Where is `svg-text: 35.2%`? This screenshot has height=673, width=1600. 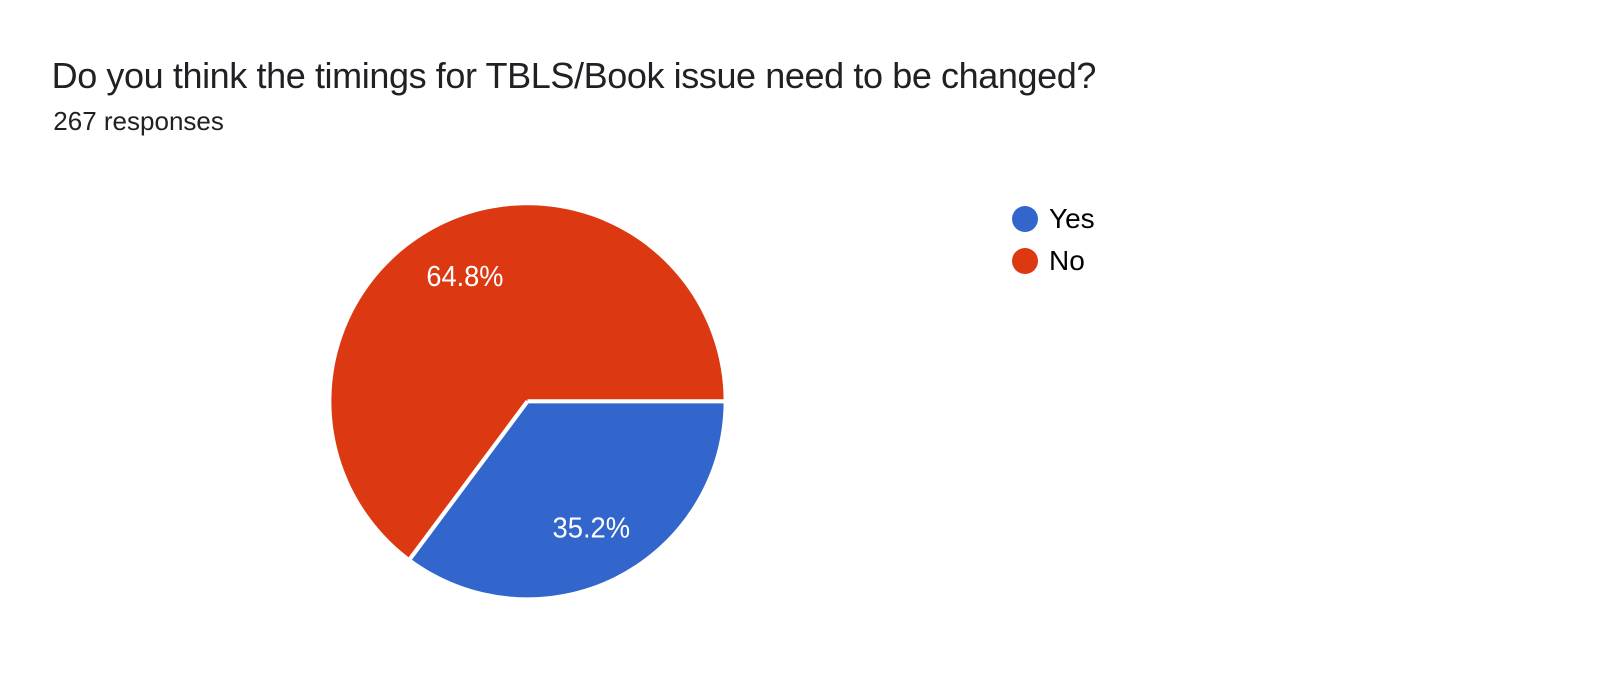
svg-text: 35.2% is located at coordinates (592, 529).